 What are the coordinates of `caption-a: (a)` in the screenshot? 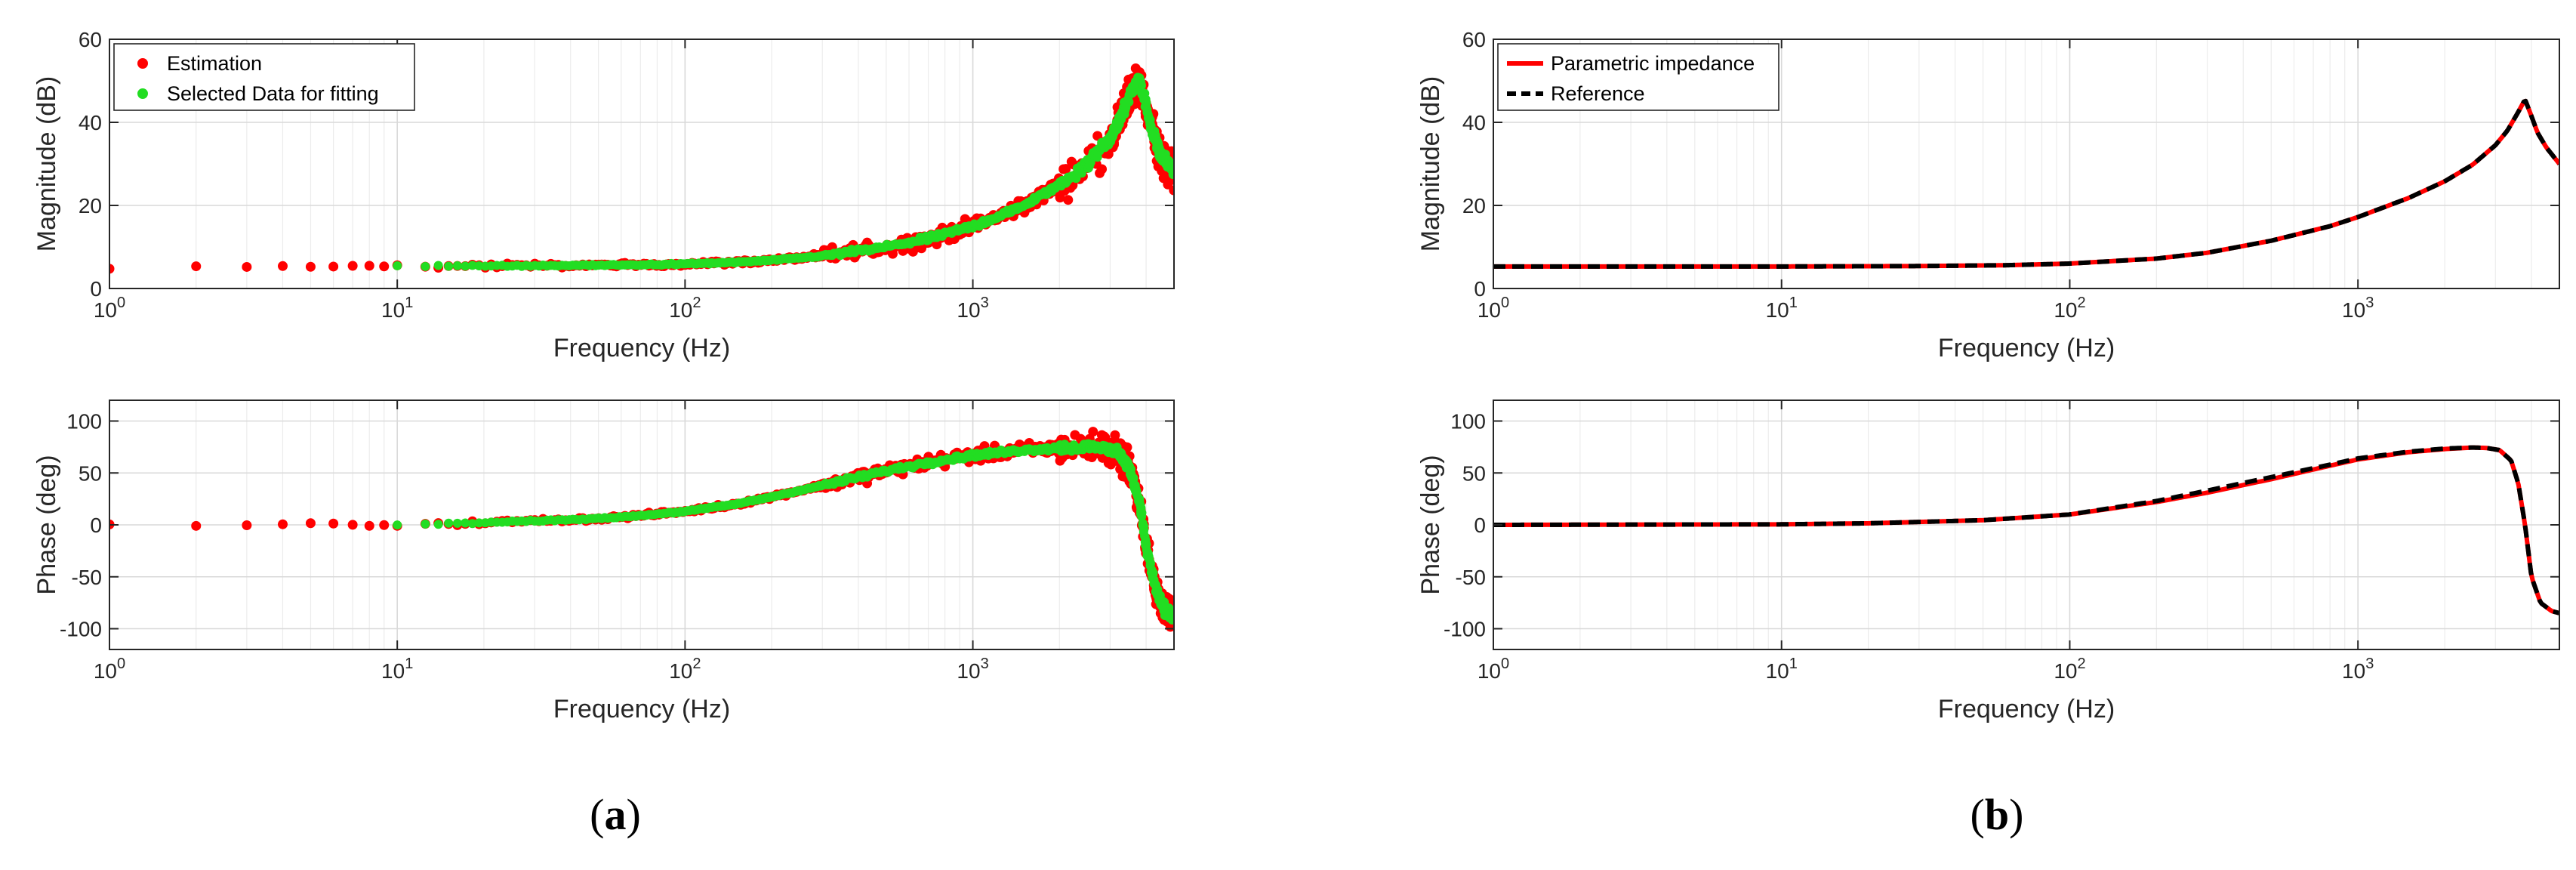 It's located at (615, 814).